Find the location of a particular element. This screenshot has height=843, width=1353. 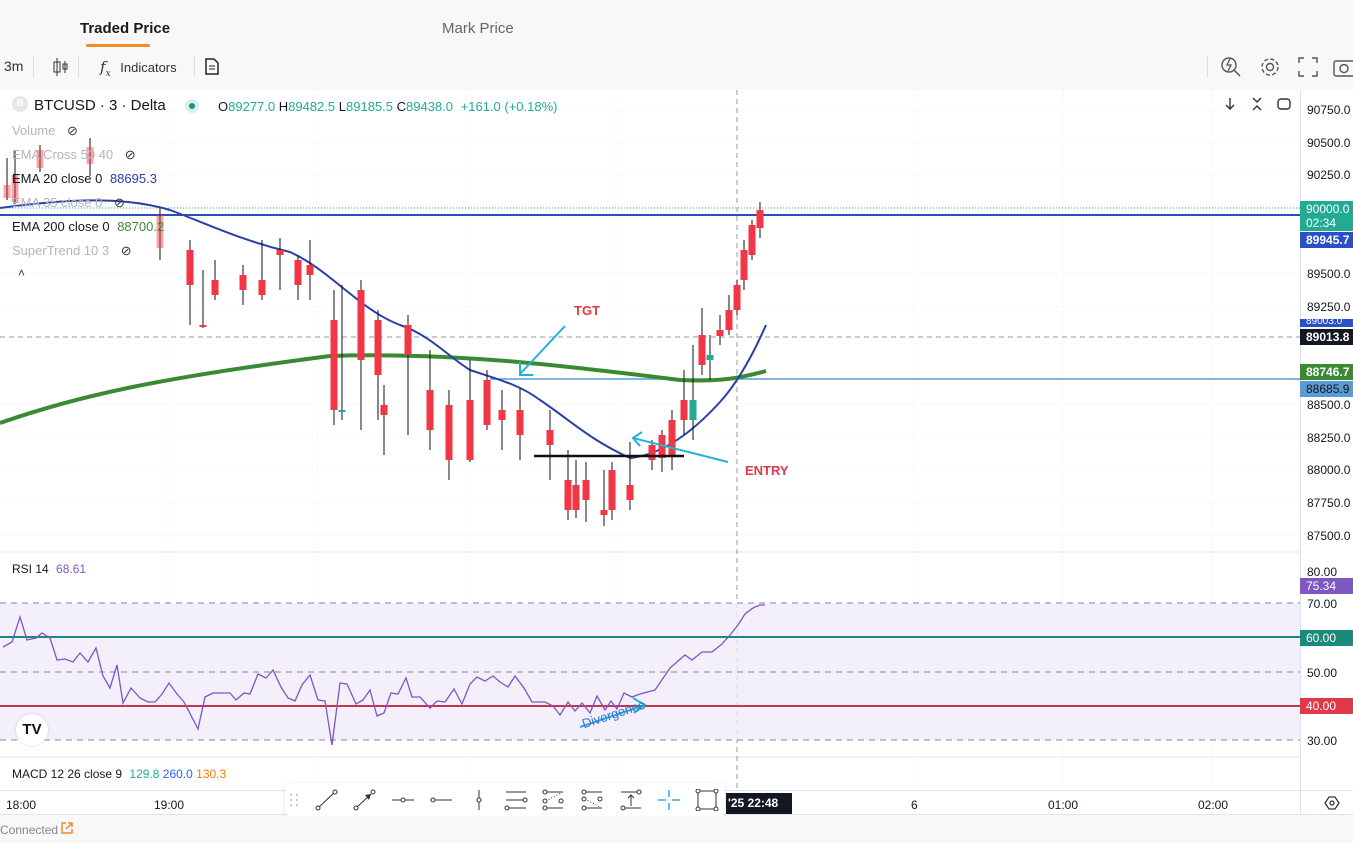

fullscreen-icon is located at coordinates (1308, 67).